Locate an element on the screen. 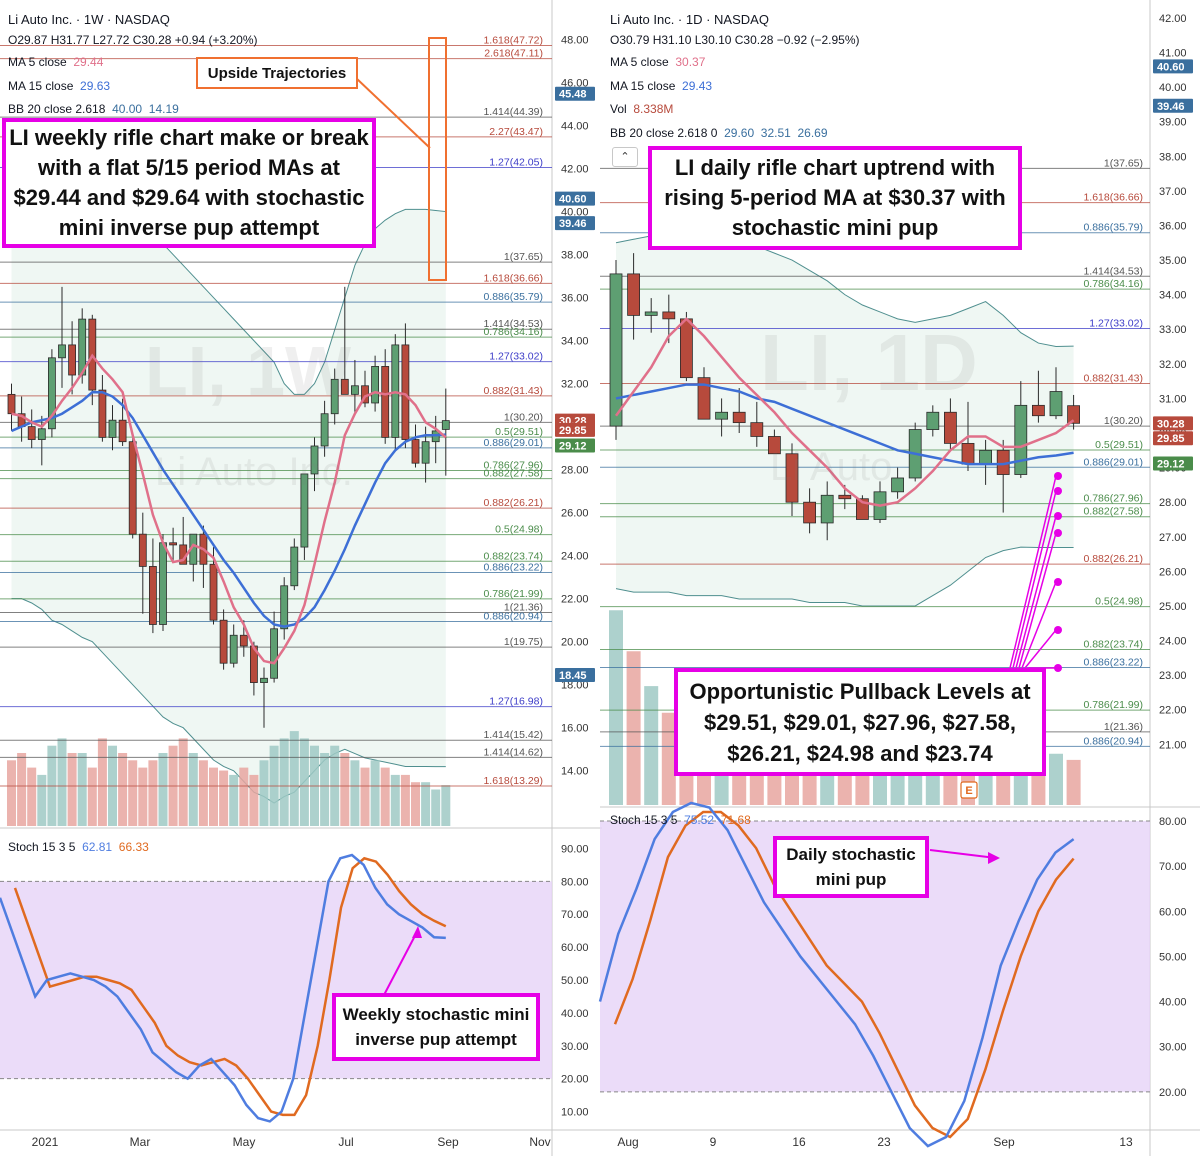  weekly-price-tag-label: 40.60 is located at coordinates (573, 200).